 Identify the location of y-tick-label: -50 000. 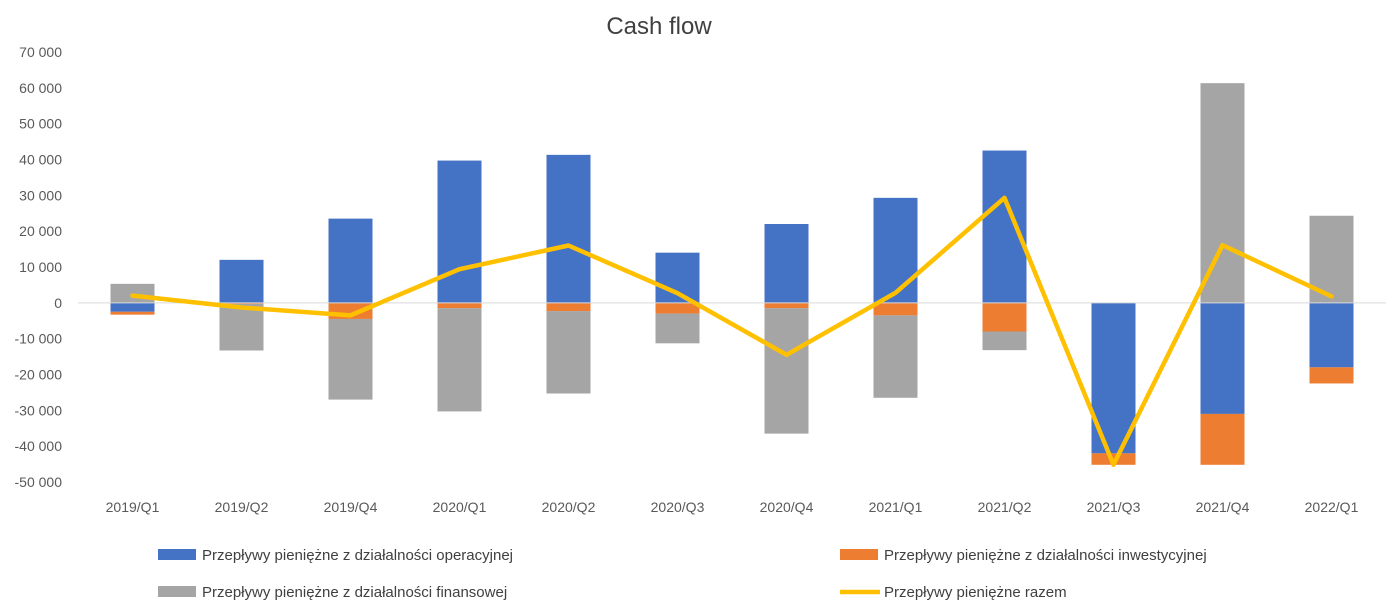
(39, 482).